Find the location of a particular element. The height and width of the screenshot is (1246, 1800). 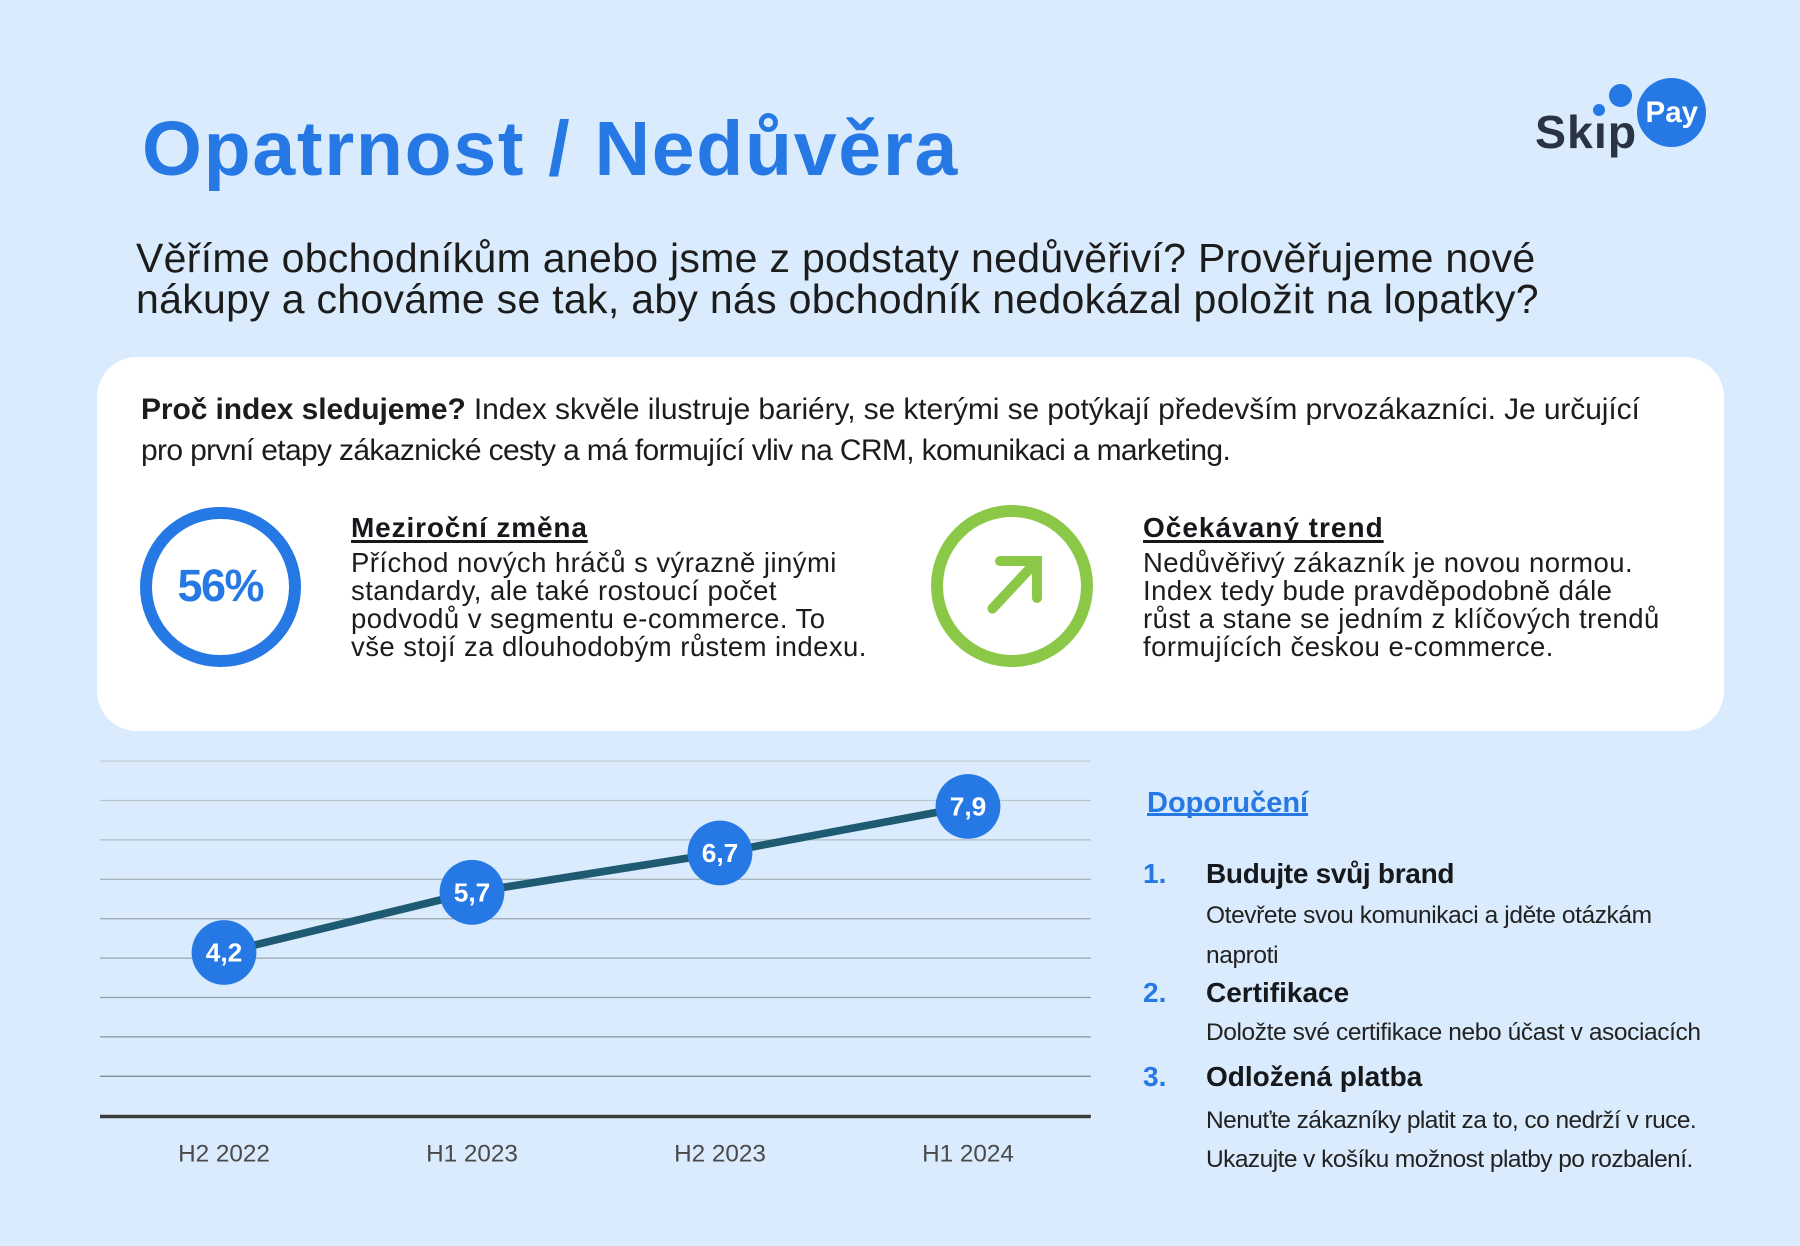

svg-text: H2 2023 is located at coordinates (720, 1154).